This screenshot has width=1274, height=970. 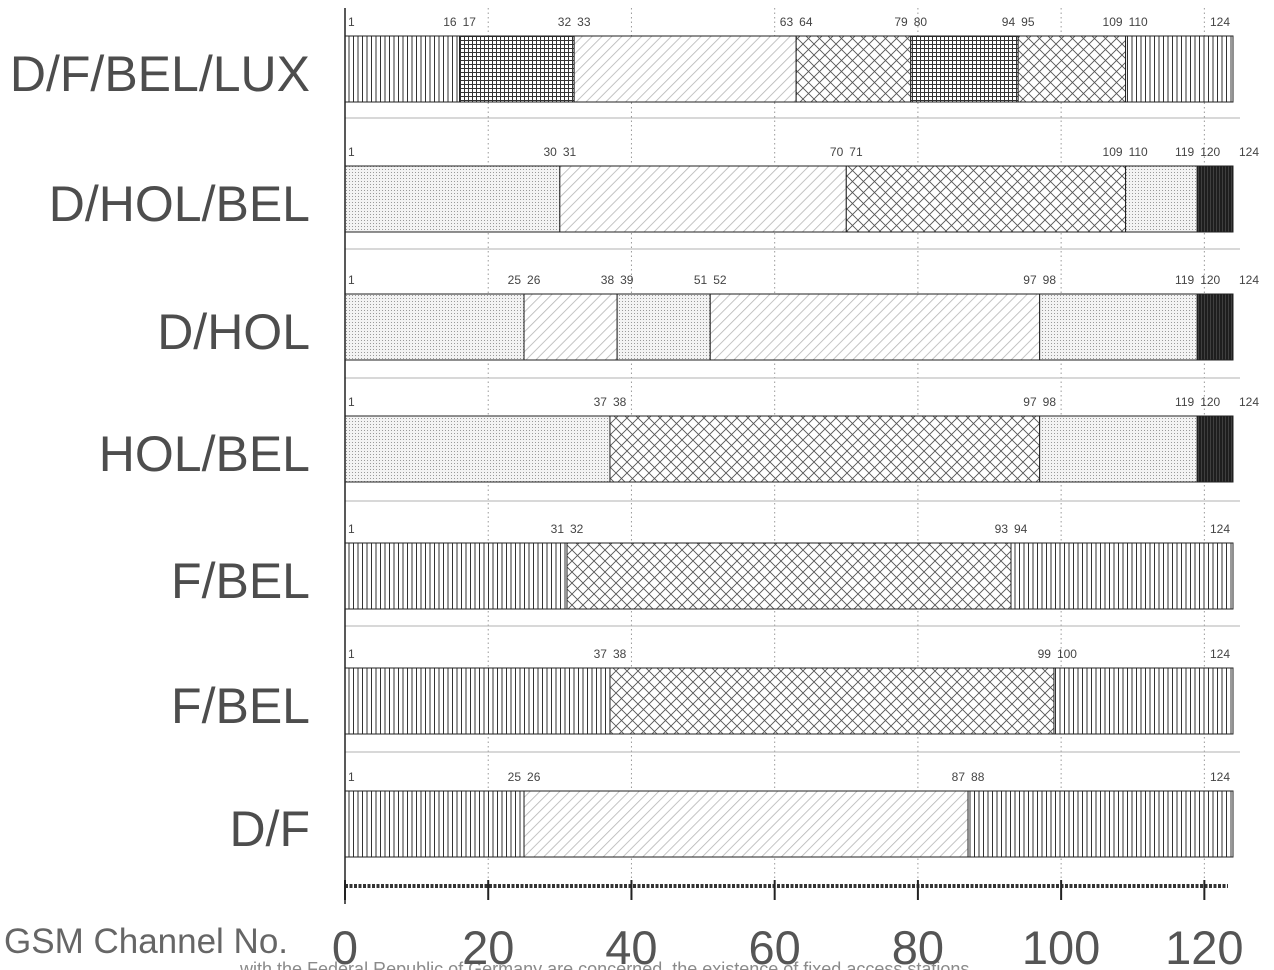 What do you see at coordinates (787, 22) in the screenshot?
I see `segment-end-label: 63` at bounding box center [787, 22].